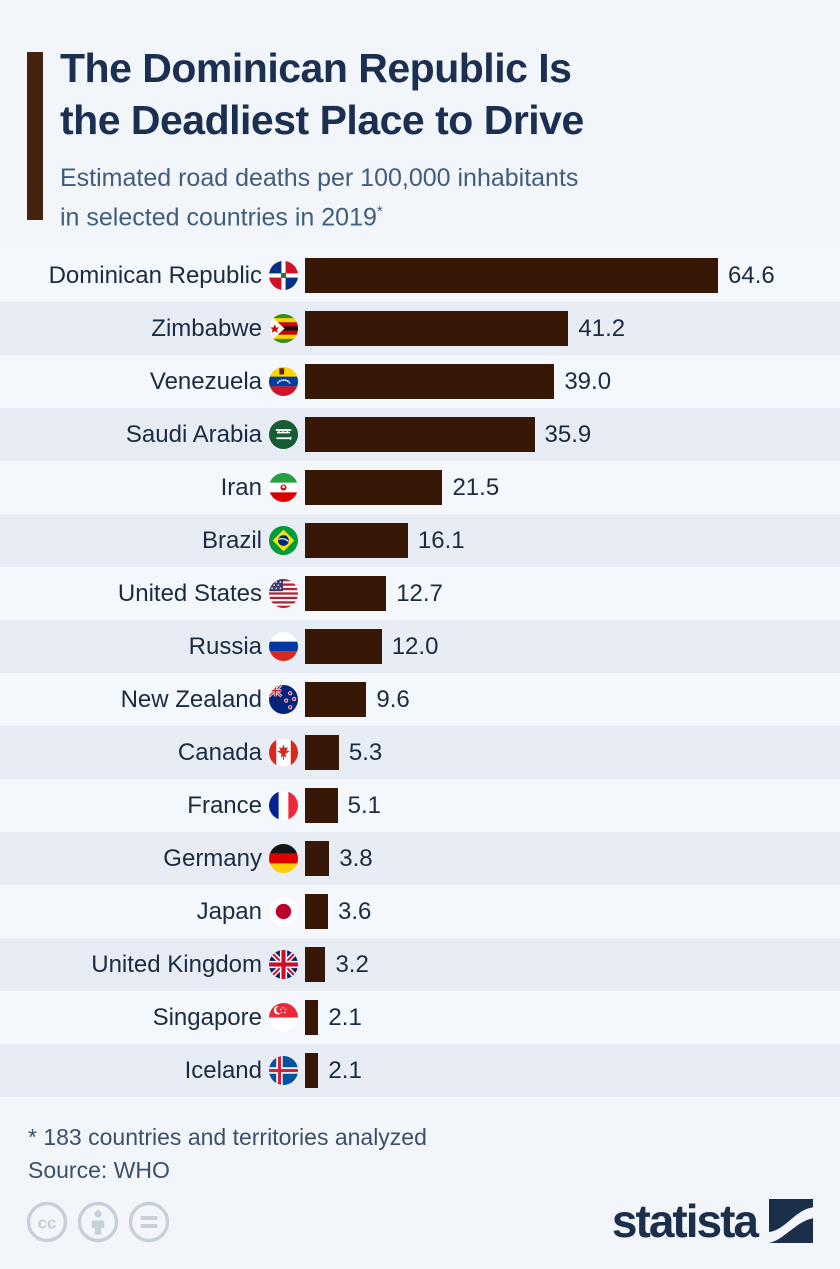 Image resolution: width=840 pixels, height=1269 pixels. What do you see at coordinates (283, 646) in the screenshot?
I see `russia-flag-icon` at bounding box center [283, 646].